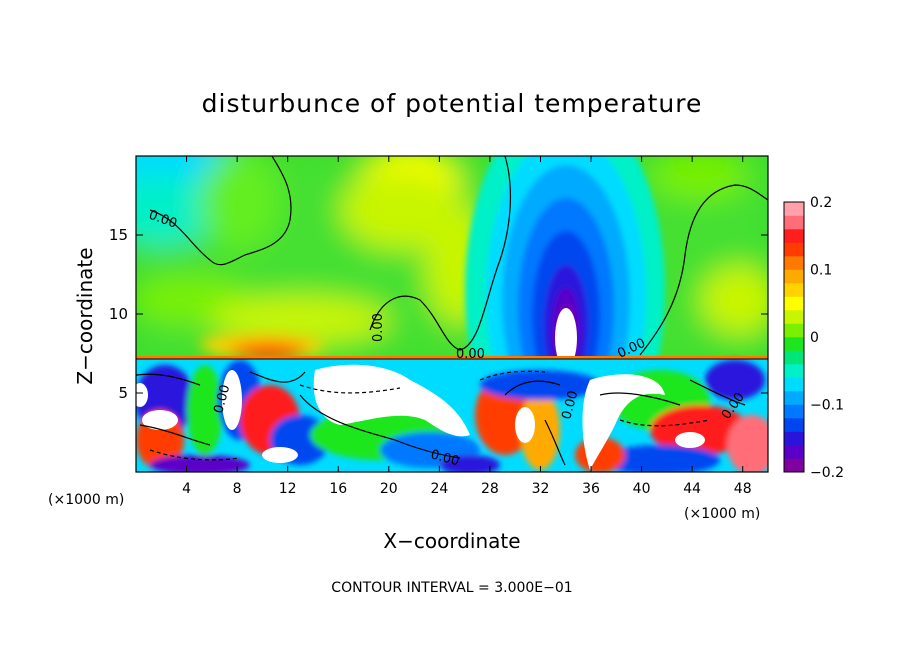 The width and height of the screenshot is (904, 654). I want to click on x-tick-label: 28, so click(490, 489).